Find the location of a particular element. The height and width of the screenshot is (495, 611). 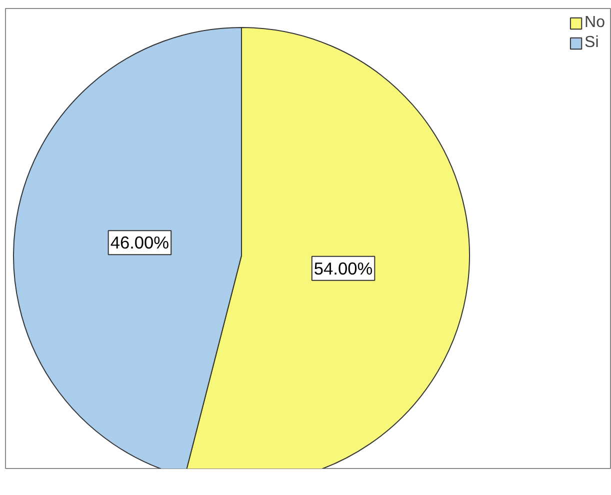

data-label: 46.00% is located at coordinates (140, 242).